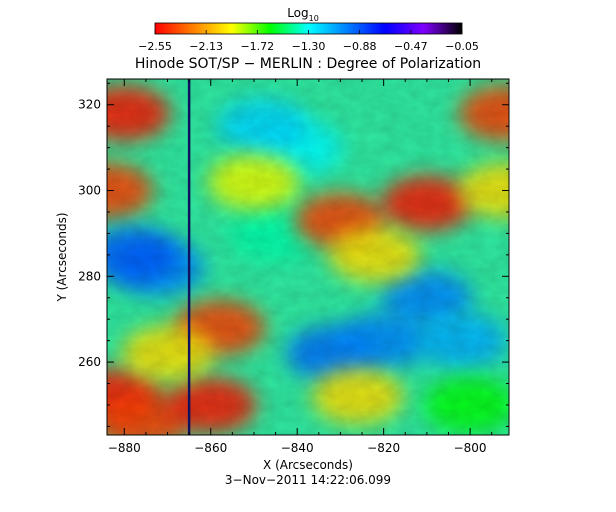  I want to click on y-tick-label: 260, so click(89, 362).